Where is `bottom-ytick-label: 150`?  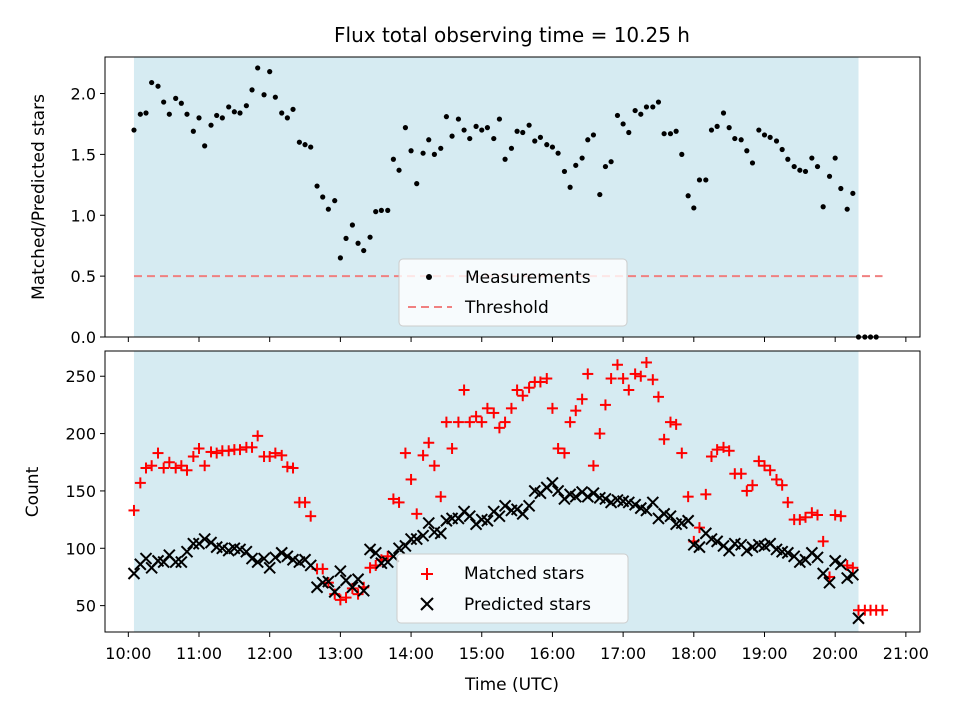 bottom-ytick-label: 150 is located at coordinates (80, 491).